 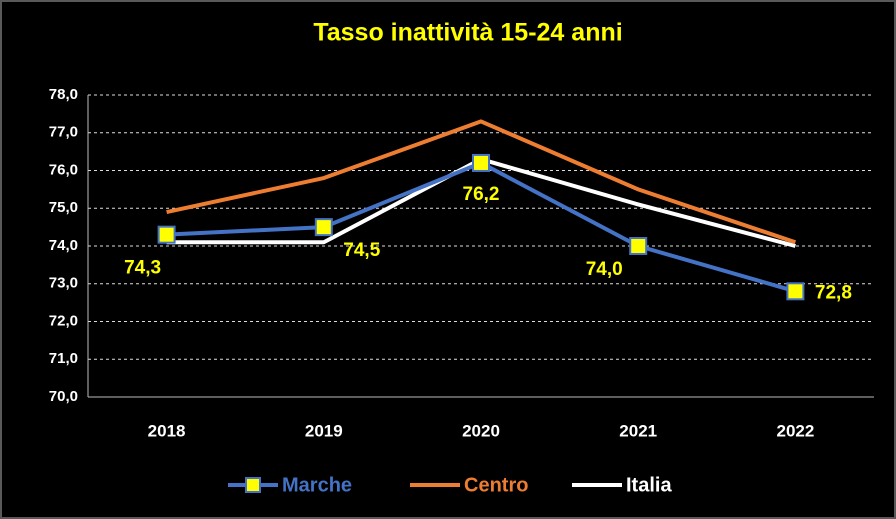 I want to click on data-label: 74,3, so click(x=142, y=268).